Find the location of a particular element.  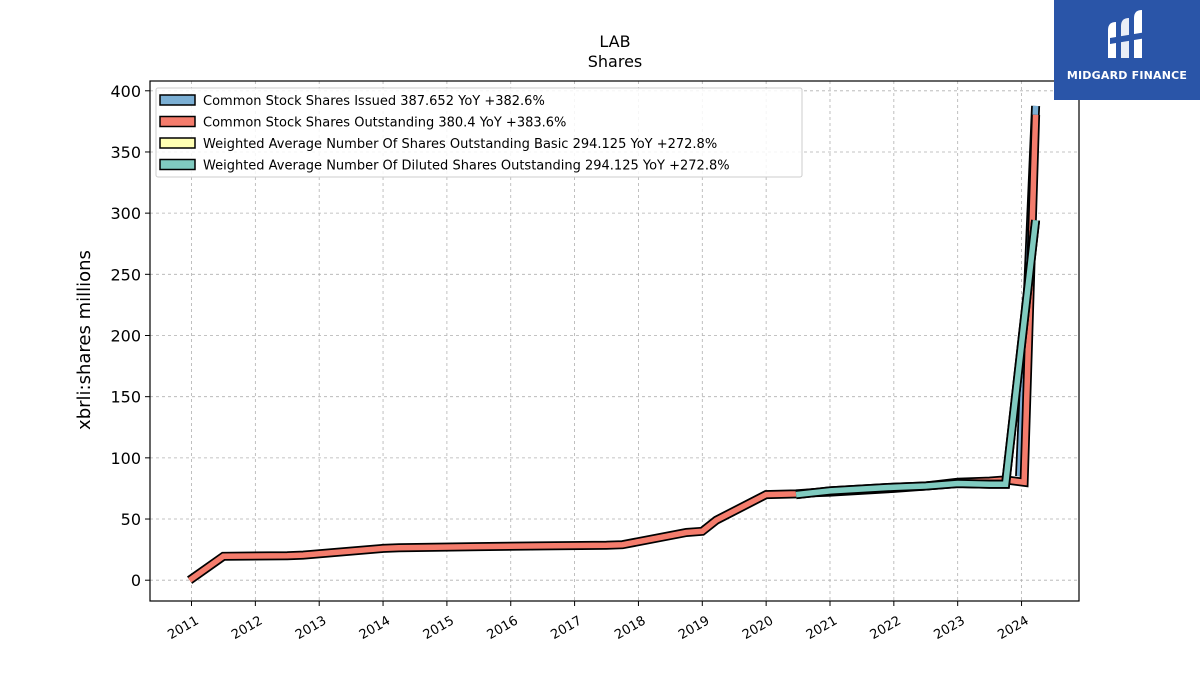

y-tick-label: 50 is located at coordinates (131, 519).